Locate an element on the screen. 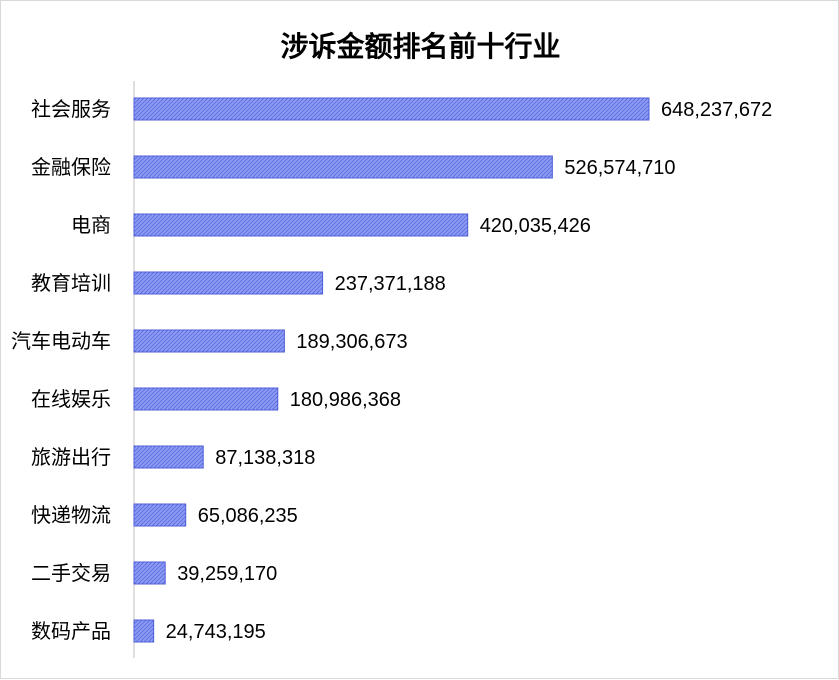 This screenshot has height=680, width=839. data-label: 65,086,235 is located at coordinates (248, 516).